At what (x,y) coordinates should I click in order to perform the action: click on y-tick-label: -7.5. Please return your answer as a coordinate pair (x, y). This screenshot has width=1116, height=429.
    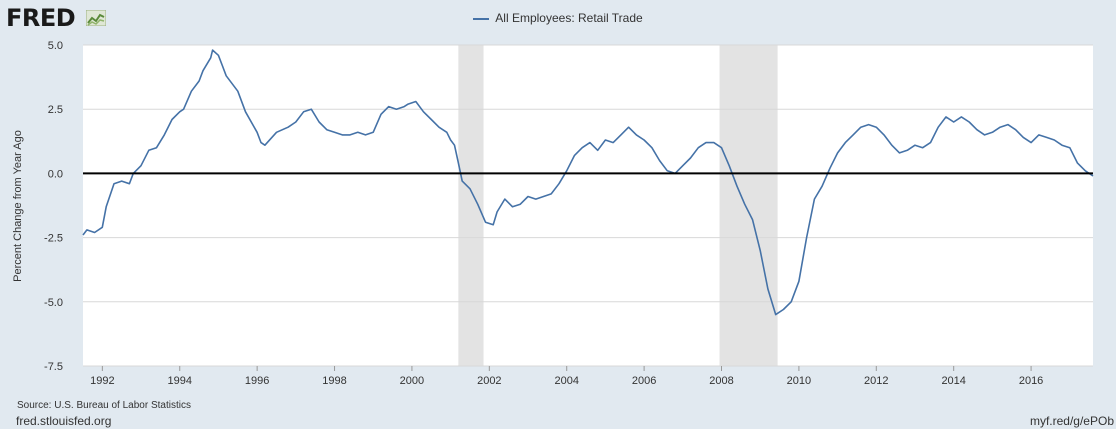
    Looking at the image, I should click on (53, 367).